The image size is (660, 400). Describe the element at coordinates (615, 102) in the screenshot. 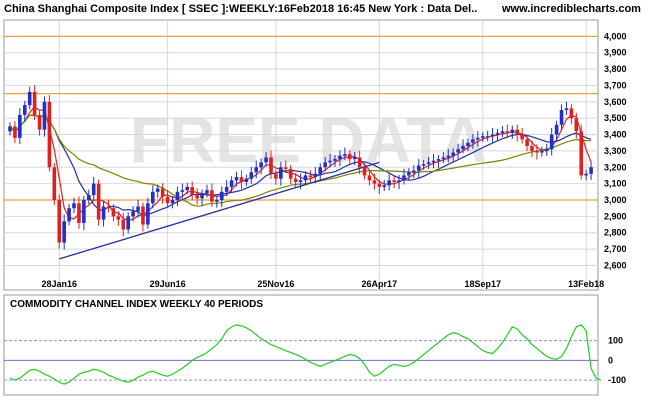

I see `y-tick-label: 3,600` at that location.